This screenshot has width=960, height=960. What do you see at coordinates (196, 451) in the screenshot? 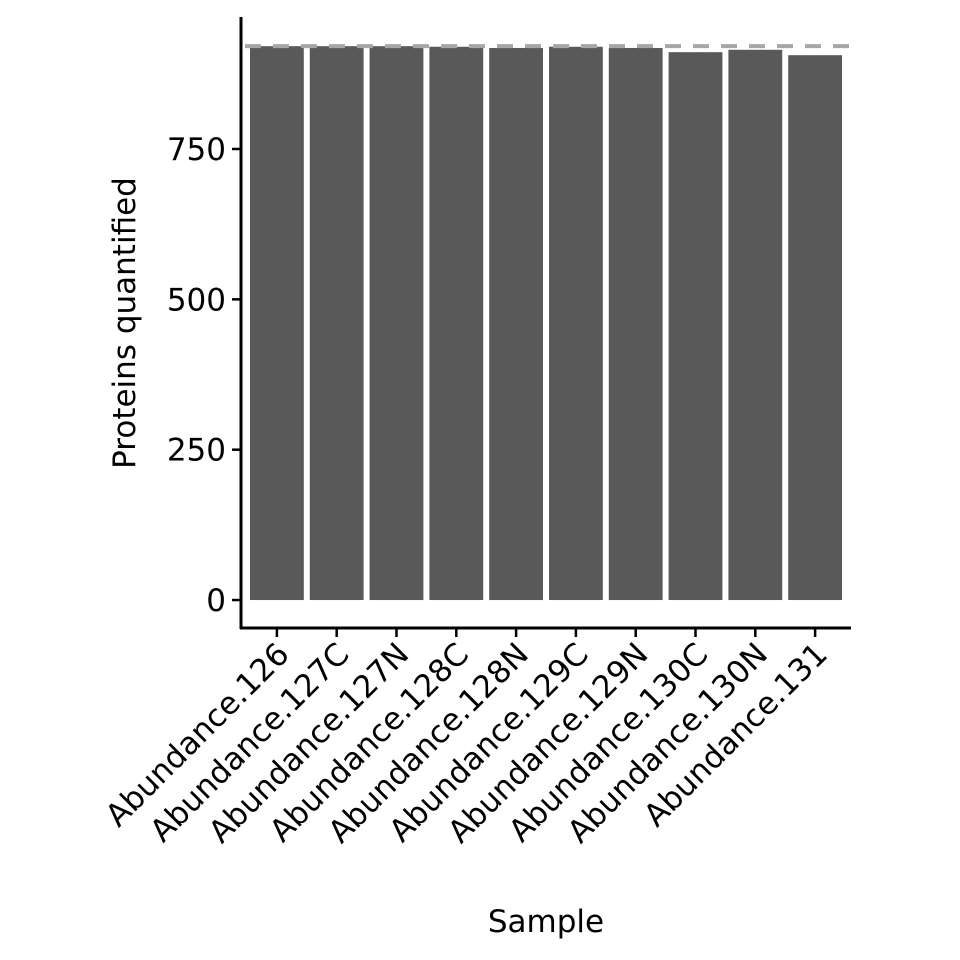
I see `y-tick-label: 250` at bounding box center [196, 451].